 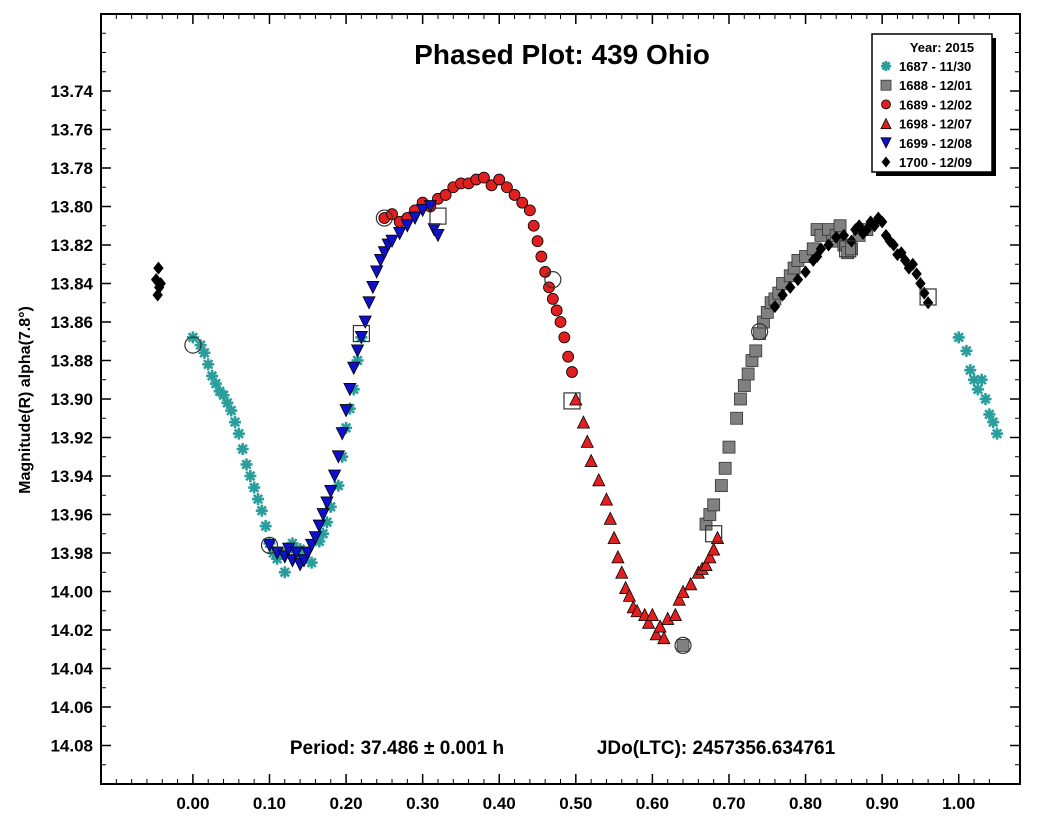 I want to click on legend-label: 1687 - 11/30, so click(x=935, y=66).